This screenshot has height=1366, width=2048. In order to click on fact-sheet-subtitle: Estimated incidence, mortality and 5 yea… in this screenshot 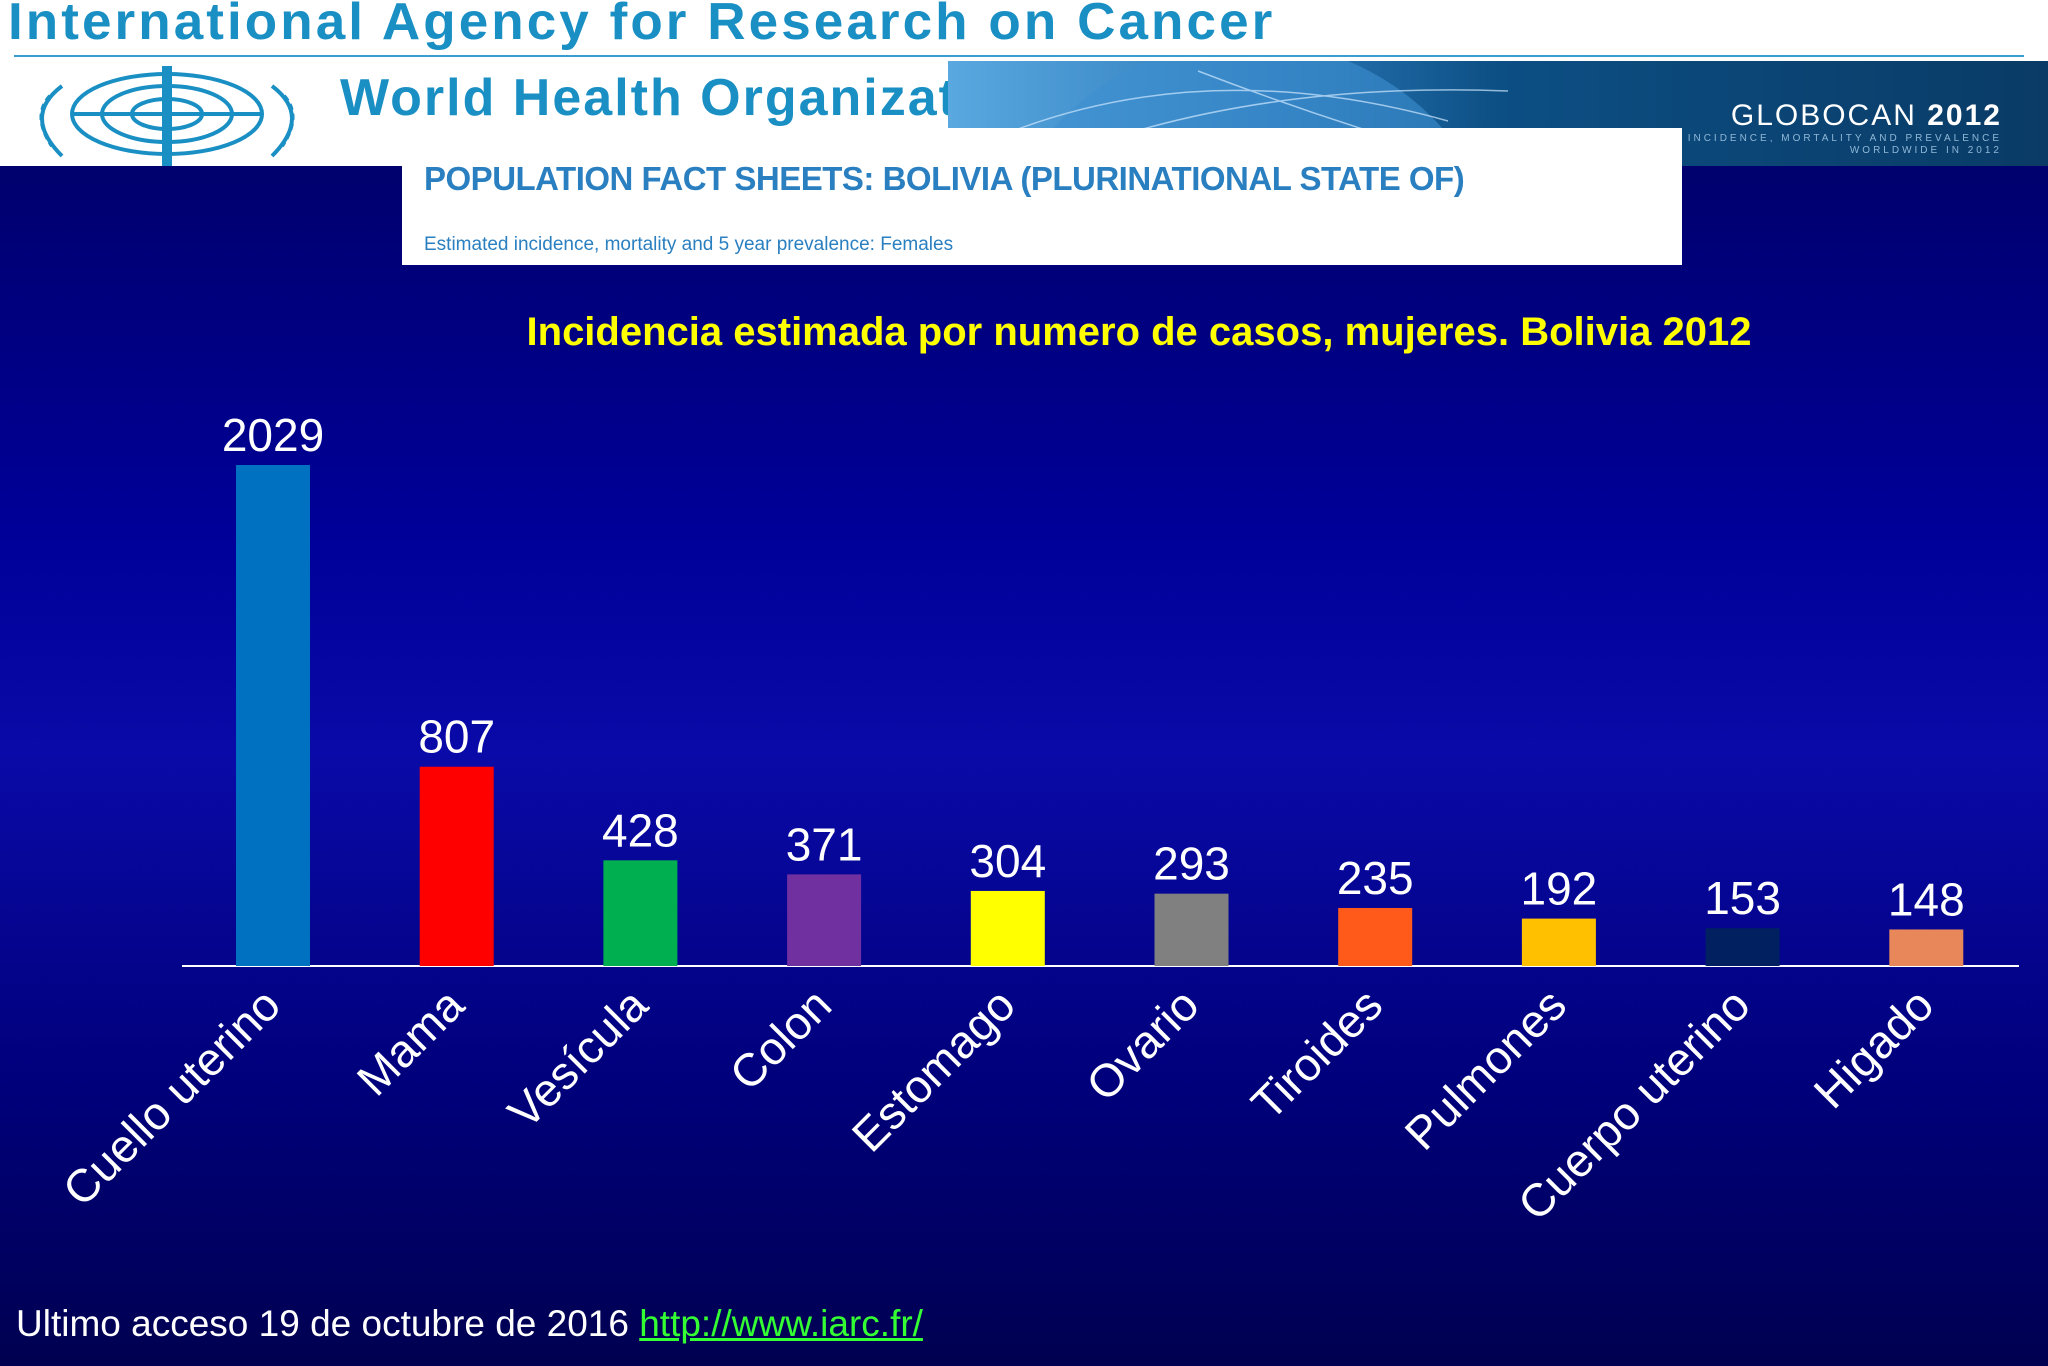, I will do `click(689, 244)`.